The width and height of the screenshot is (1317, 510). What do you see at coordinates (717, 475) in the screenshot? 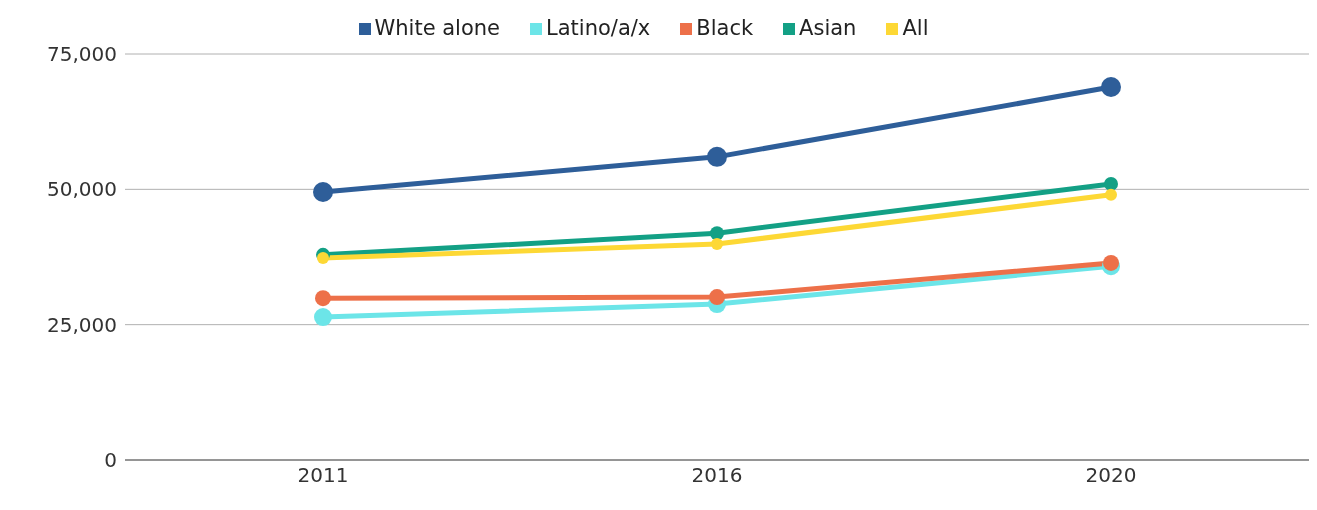
I see `x-tick-label: 2016` at bounding box center [717, 475].